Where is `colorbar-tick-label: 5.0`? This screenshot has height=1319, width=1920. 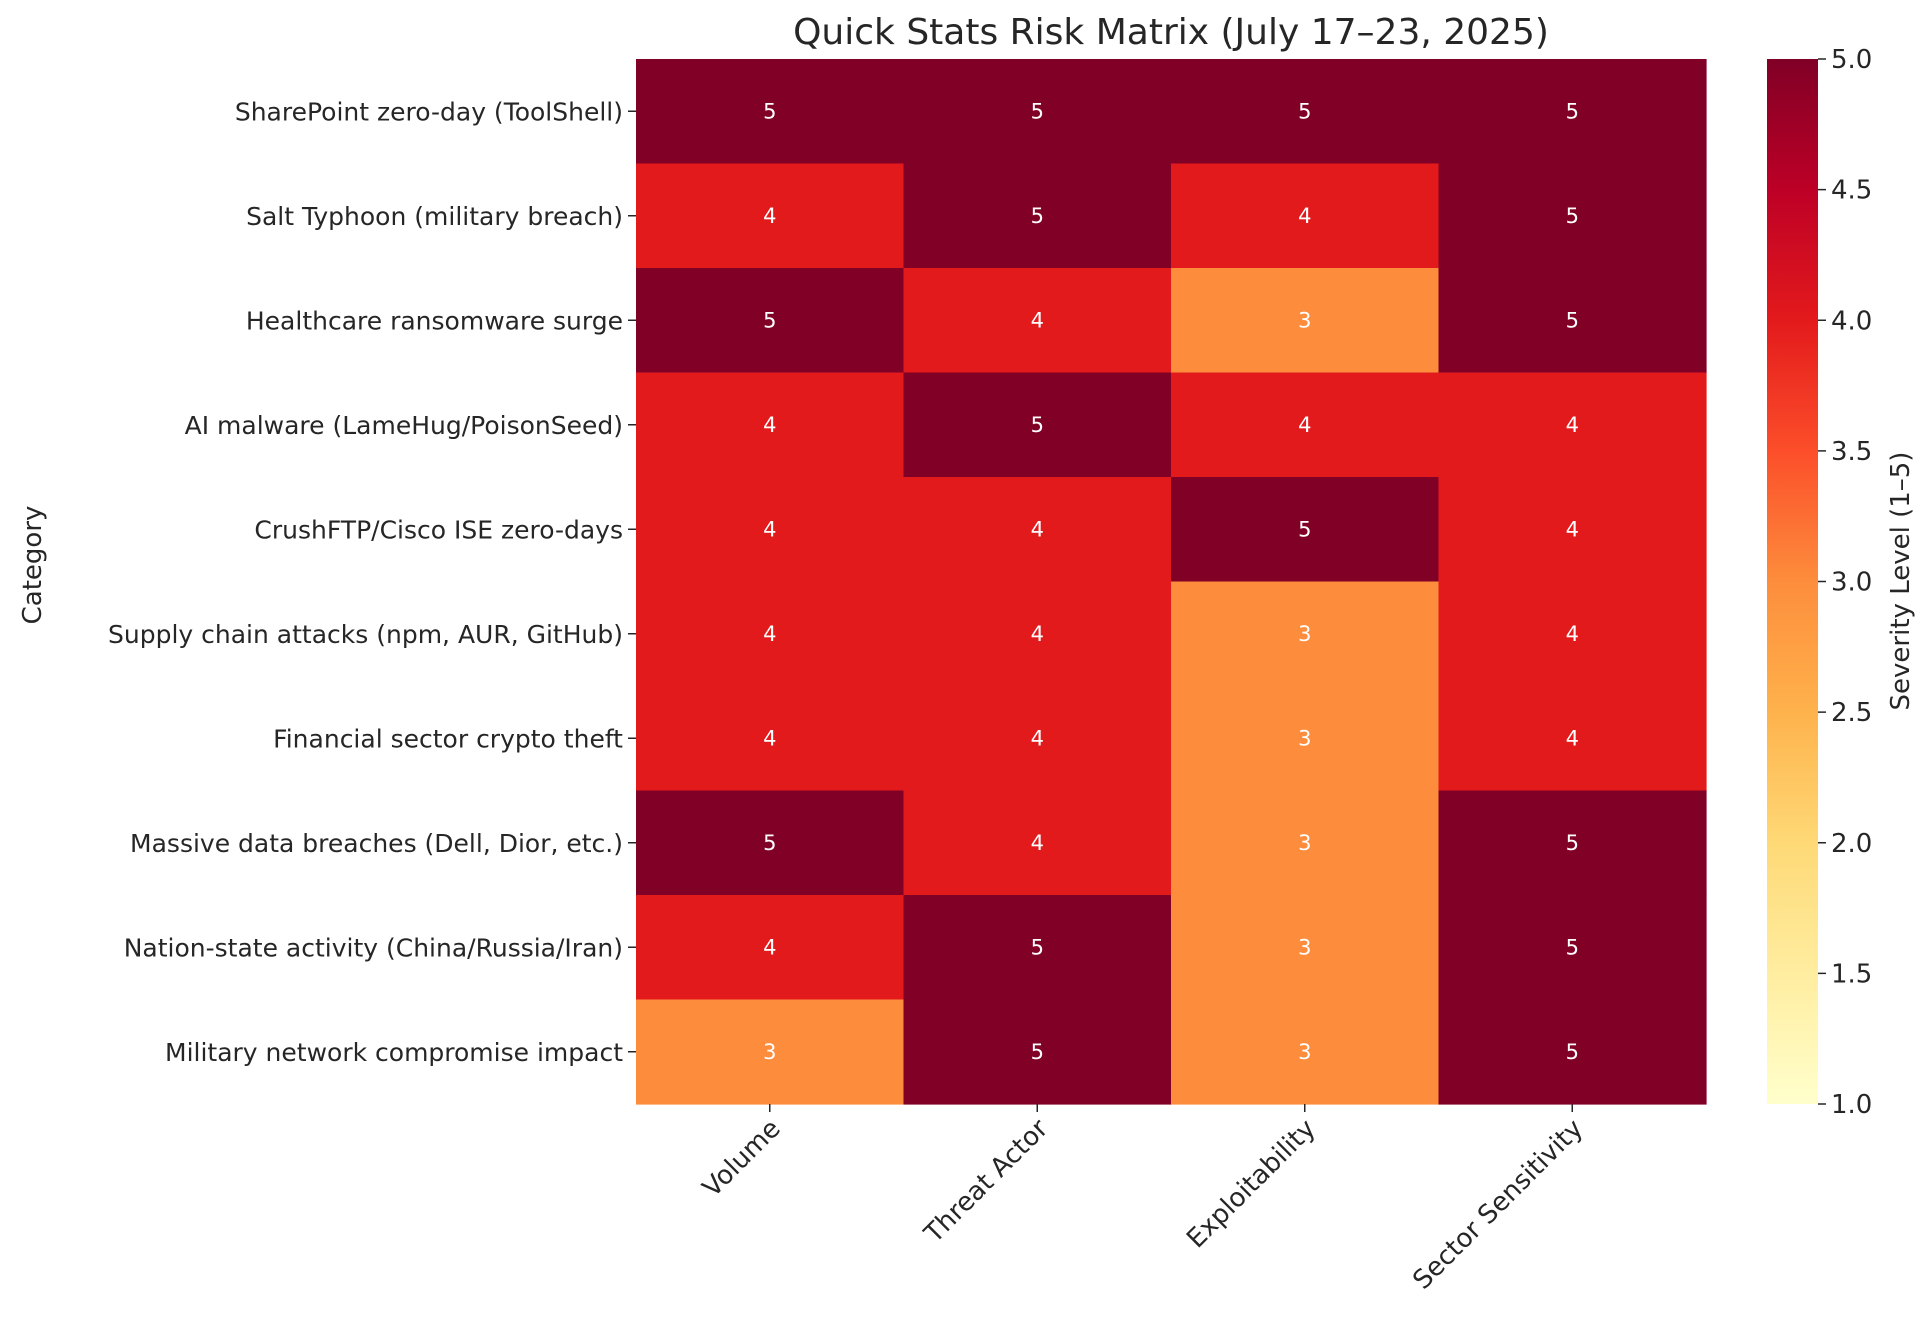 colorbar-tick-label: 5.0 is located at coordinates (1851, 60).